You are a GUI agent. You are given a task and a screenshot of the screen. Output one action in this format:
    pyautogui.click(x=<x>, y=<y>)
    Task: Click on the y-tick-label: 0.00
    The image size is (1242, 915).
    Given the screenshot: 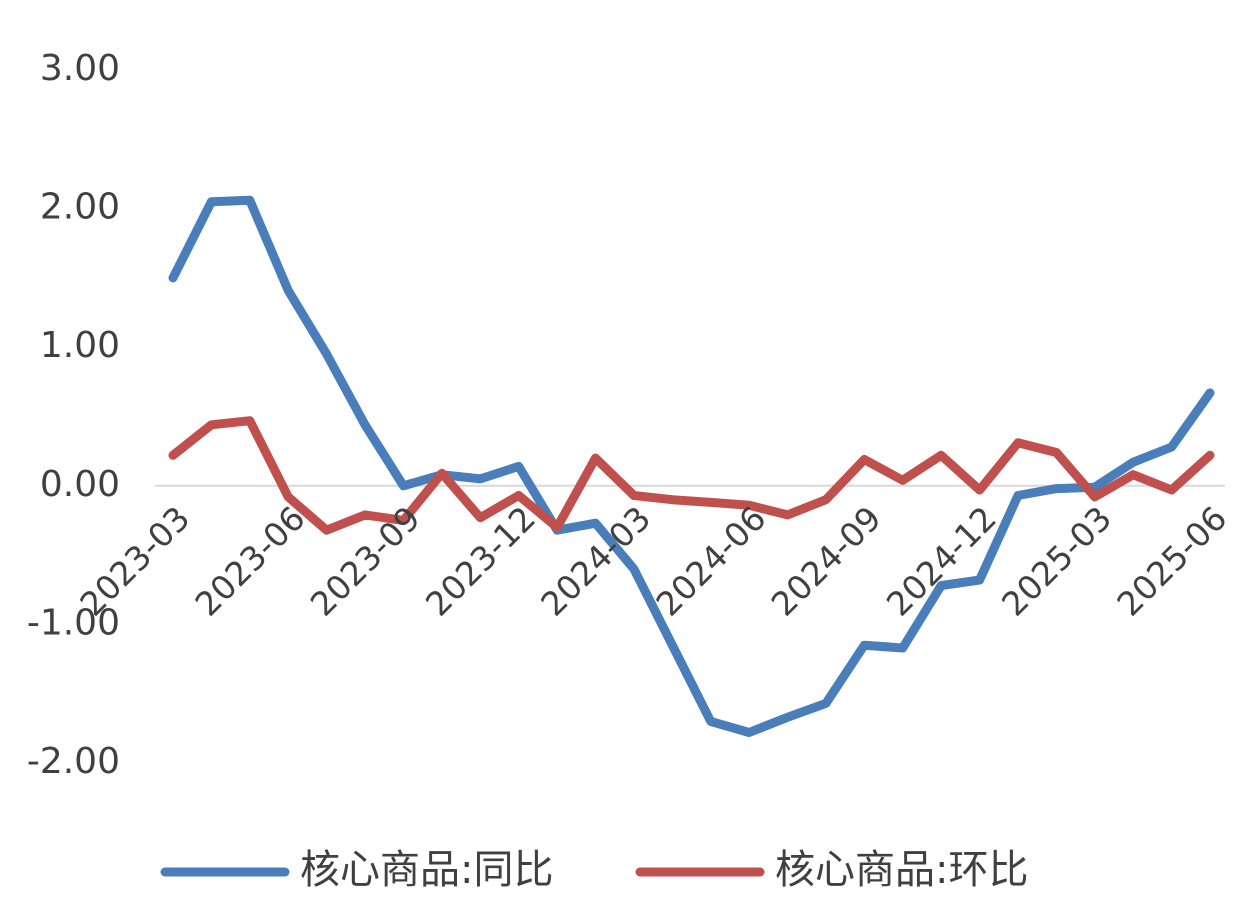 What is the action you would take?
    pyautogui.click(x=80, y=484)
    